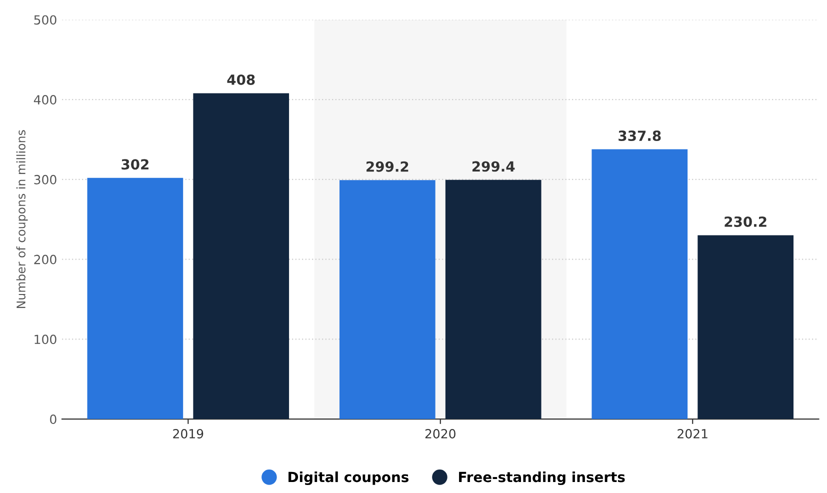 The height and width of the screenshot is (493, 827). I want to click on data-label: 408, so click(241, 79).